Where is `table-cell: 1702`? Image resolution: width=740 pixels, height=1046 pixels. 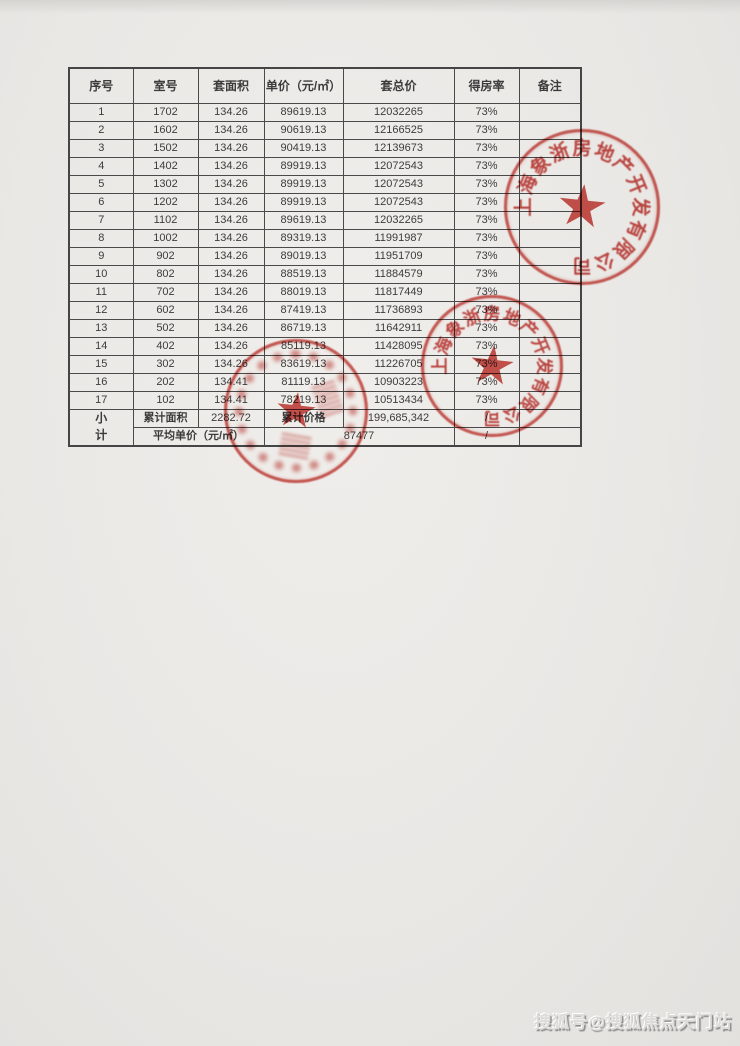 table-cell: 1702 is located at coordinates (165, 112).